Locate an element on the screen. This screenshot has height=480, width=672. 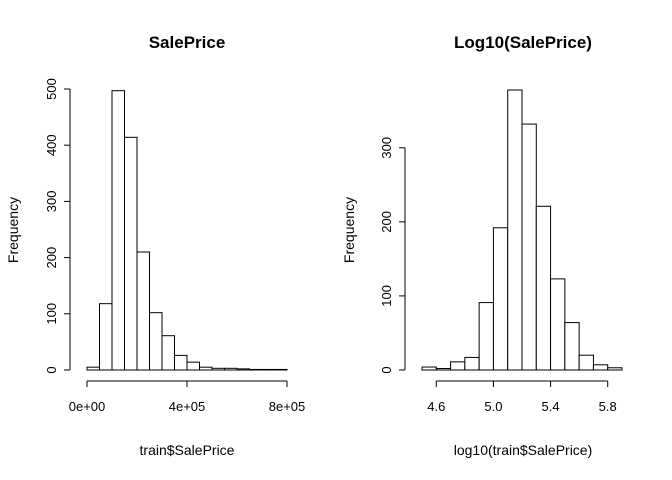
x-axis: 4.6 5.0 5.4 5.8 is located at coordinates (522, 397).